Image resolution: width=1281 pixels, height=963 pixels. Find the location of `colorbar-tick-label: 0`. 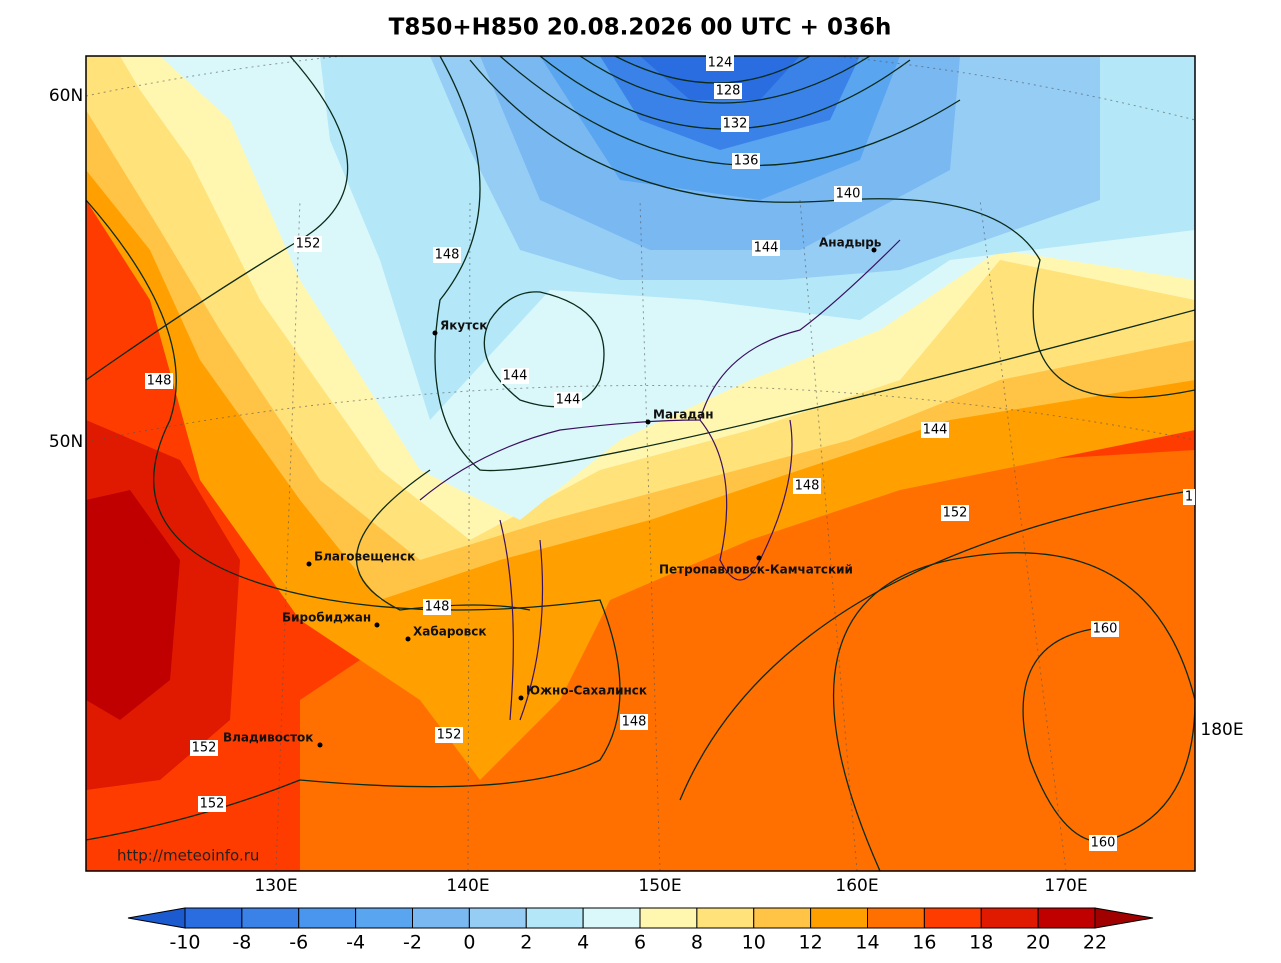

colorbar-tick-label: 0 is located at coordinates (469, 943).